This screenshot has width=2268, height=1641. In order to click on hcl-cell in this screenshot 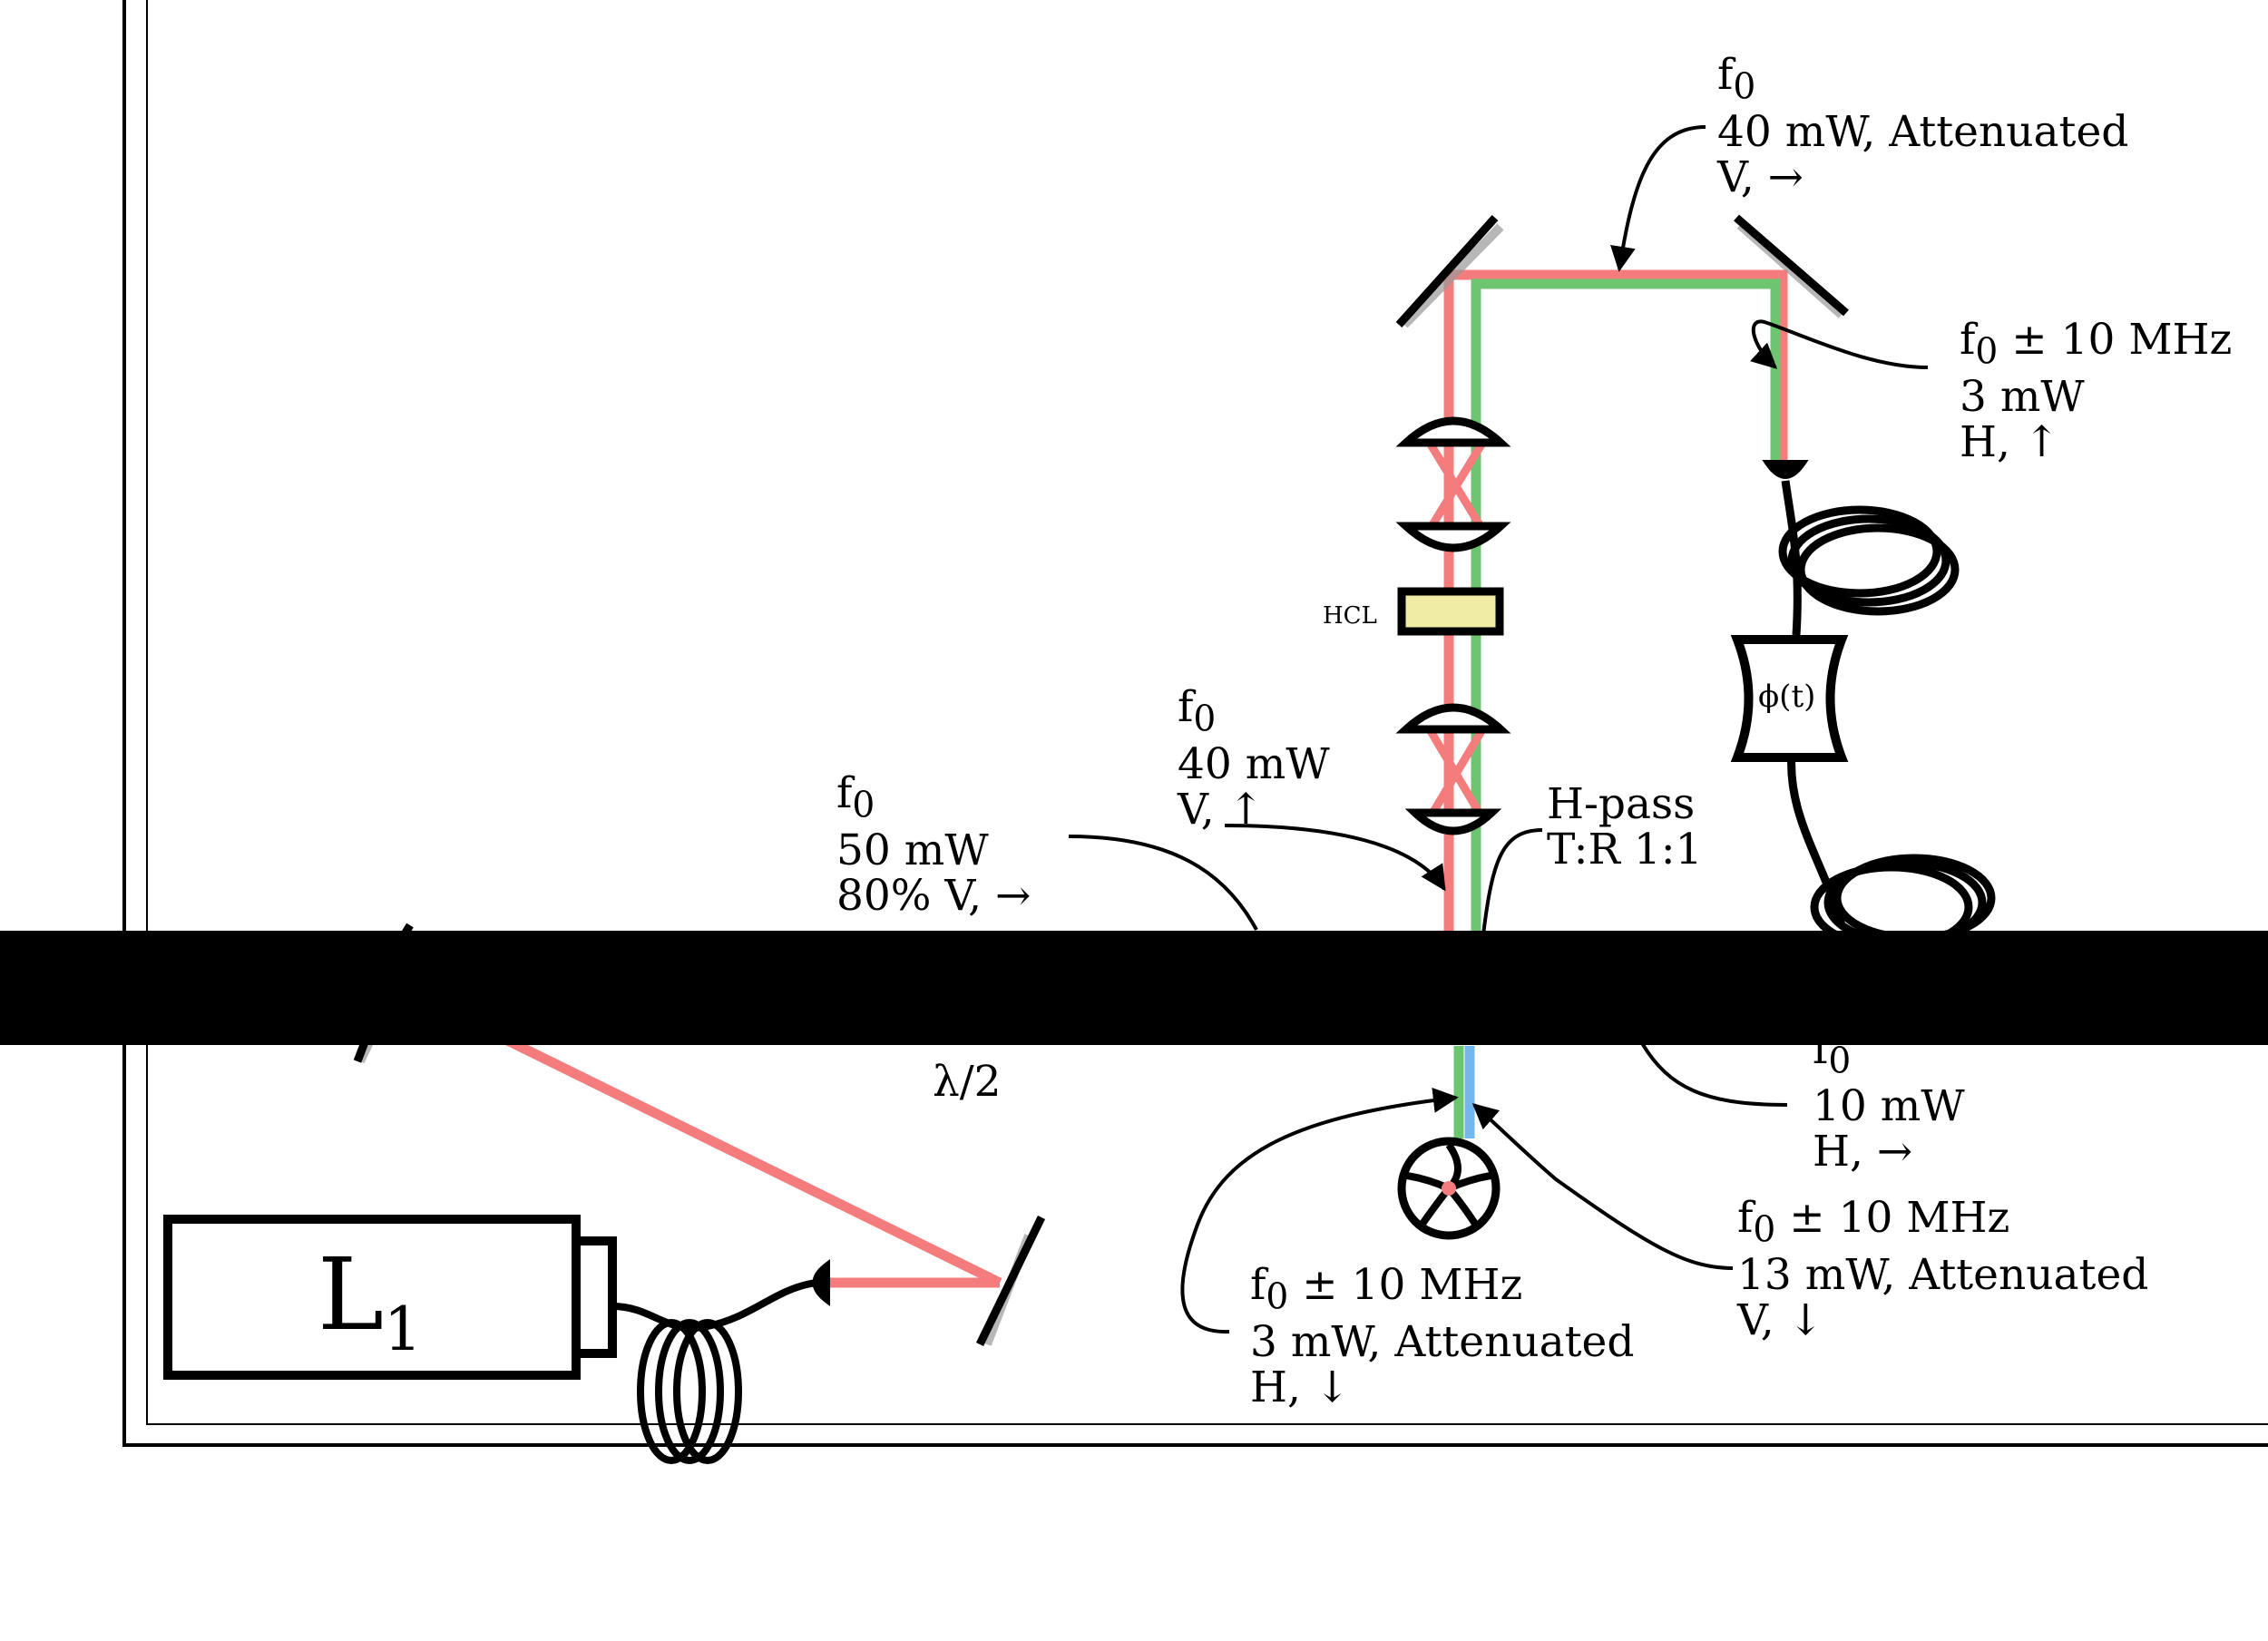, I will do `click(1451, 611)`.